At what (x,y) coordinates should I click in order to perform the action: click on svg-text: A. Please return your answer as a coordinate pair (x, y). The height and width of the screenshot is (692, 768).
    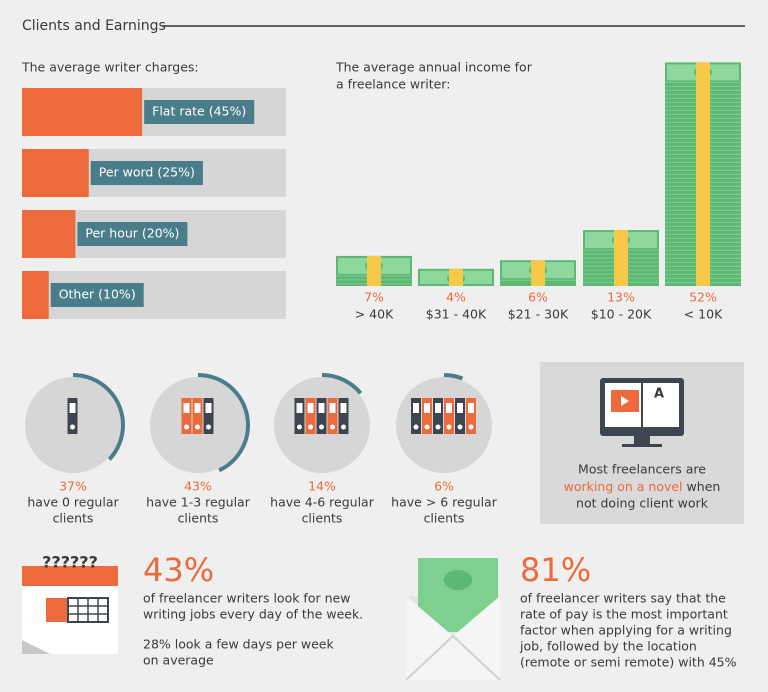
    Looking at the image, I should click on (659, 394).